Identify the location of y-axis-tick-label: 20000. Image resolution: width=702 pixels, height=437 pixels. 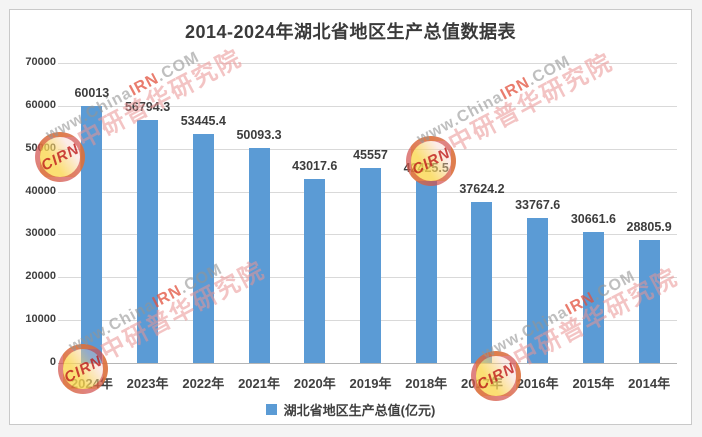
(40, 276).